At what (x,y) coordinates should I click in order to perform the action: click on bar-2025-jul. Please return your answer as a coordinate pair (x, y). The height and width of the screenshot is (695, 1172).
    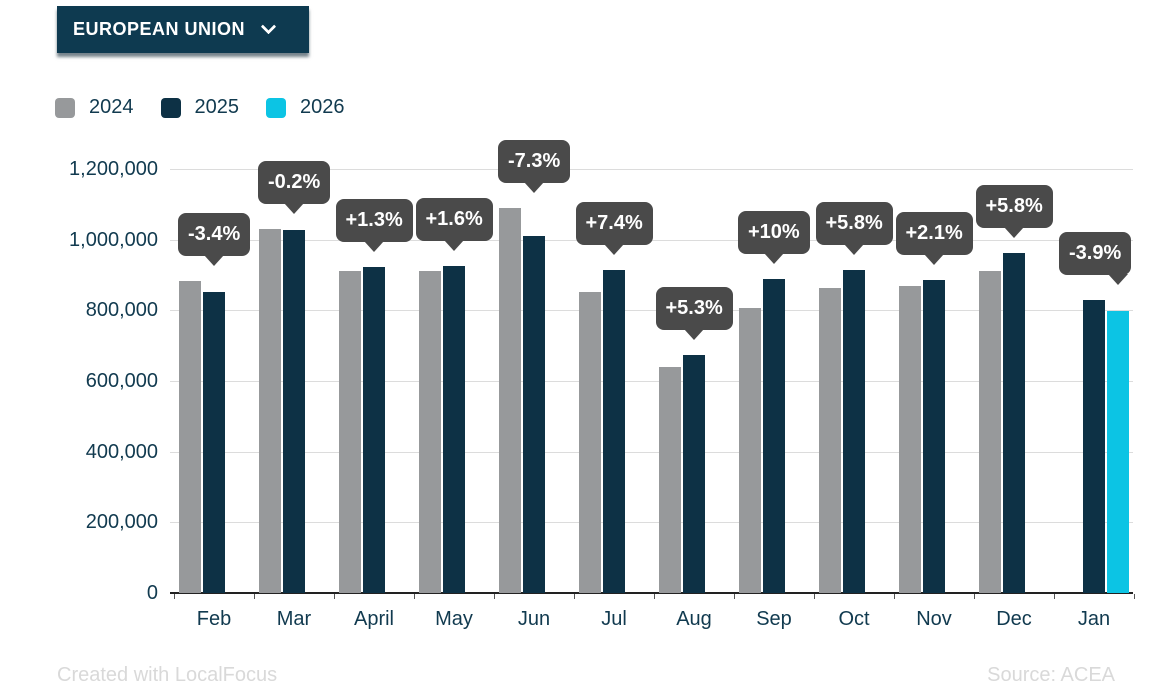
    Looking at the image, I should click on (614, 431).